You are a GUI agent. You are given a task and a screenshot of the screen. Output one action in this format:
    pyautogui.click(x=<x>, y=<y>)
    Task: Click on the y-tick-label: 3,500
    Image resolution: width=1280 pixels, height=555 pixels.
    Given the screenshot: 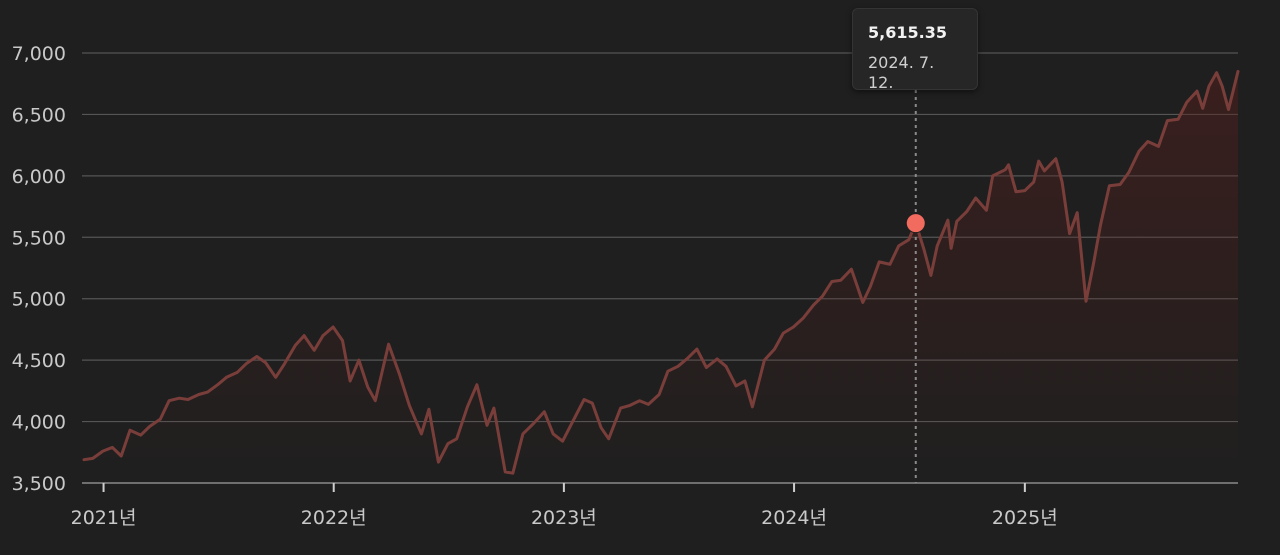 What is the action you would take?
    pyautogui.click(x=39, y=484)
    